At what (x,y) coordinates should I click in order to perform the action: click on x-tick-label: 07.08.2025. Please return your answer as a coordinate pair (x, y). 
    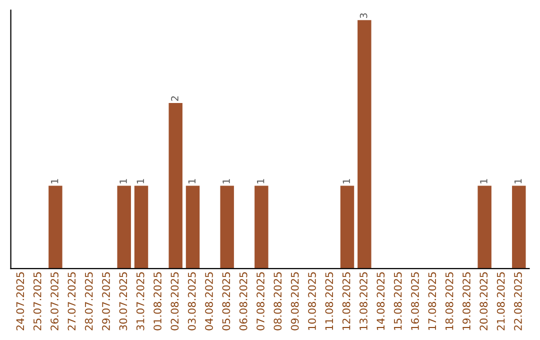
    Looking at the image, I should click on (260, 301).